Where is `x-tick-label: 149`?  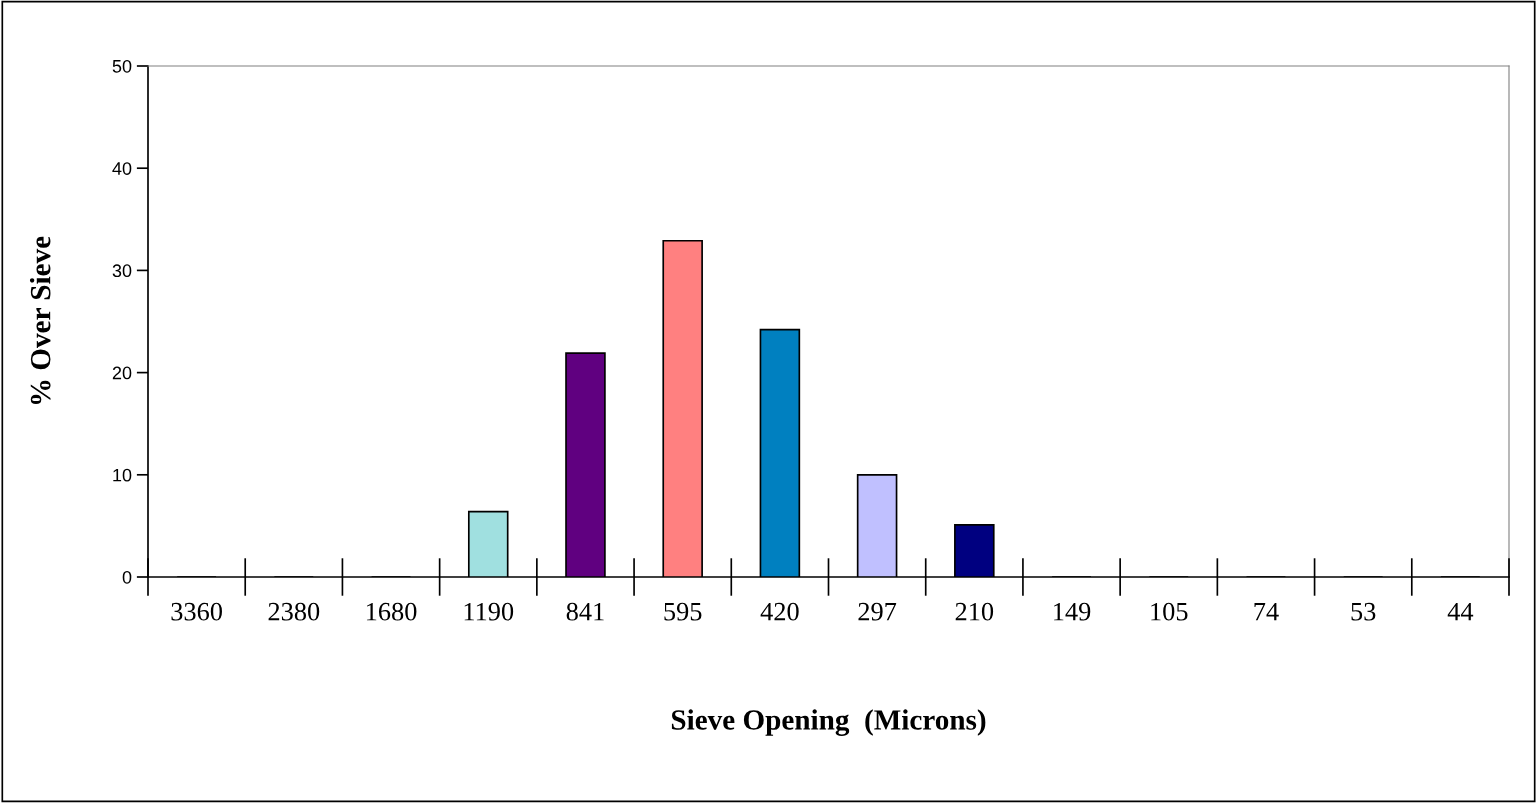 x-tick-label: 149 is located at coordinates (1072, 611).